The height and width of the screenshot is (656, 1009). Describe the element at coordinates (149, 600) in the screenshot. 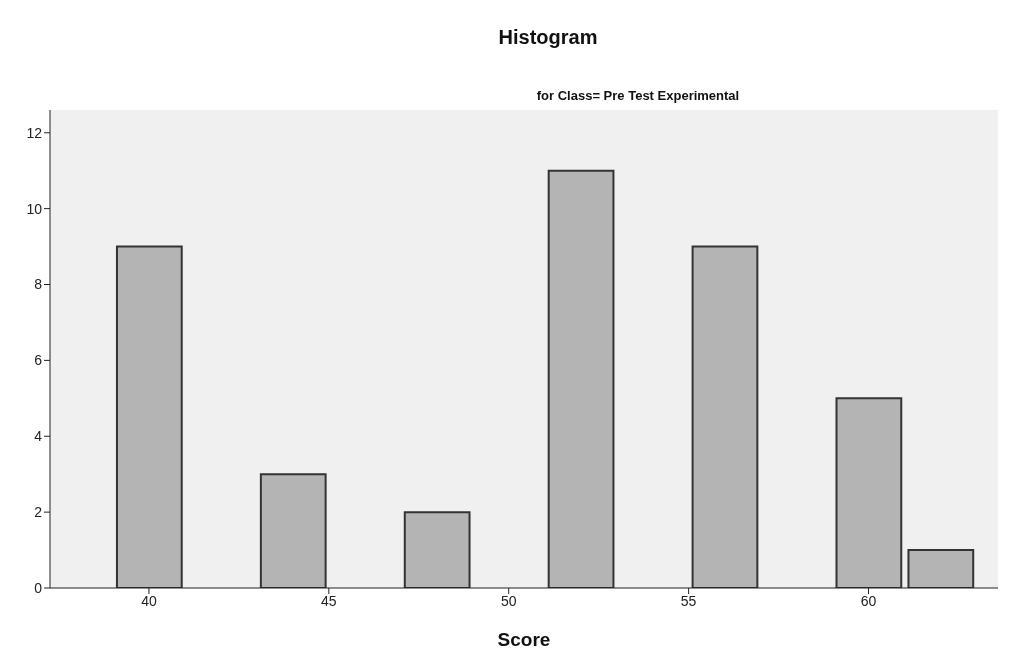

I see `x-tick-label: 40` at that location.